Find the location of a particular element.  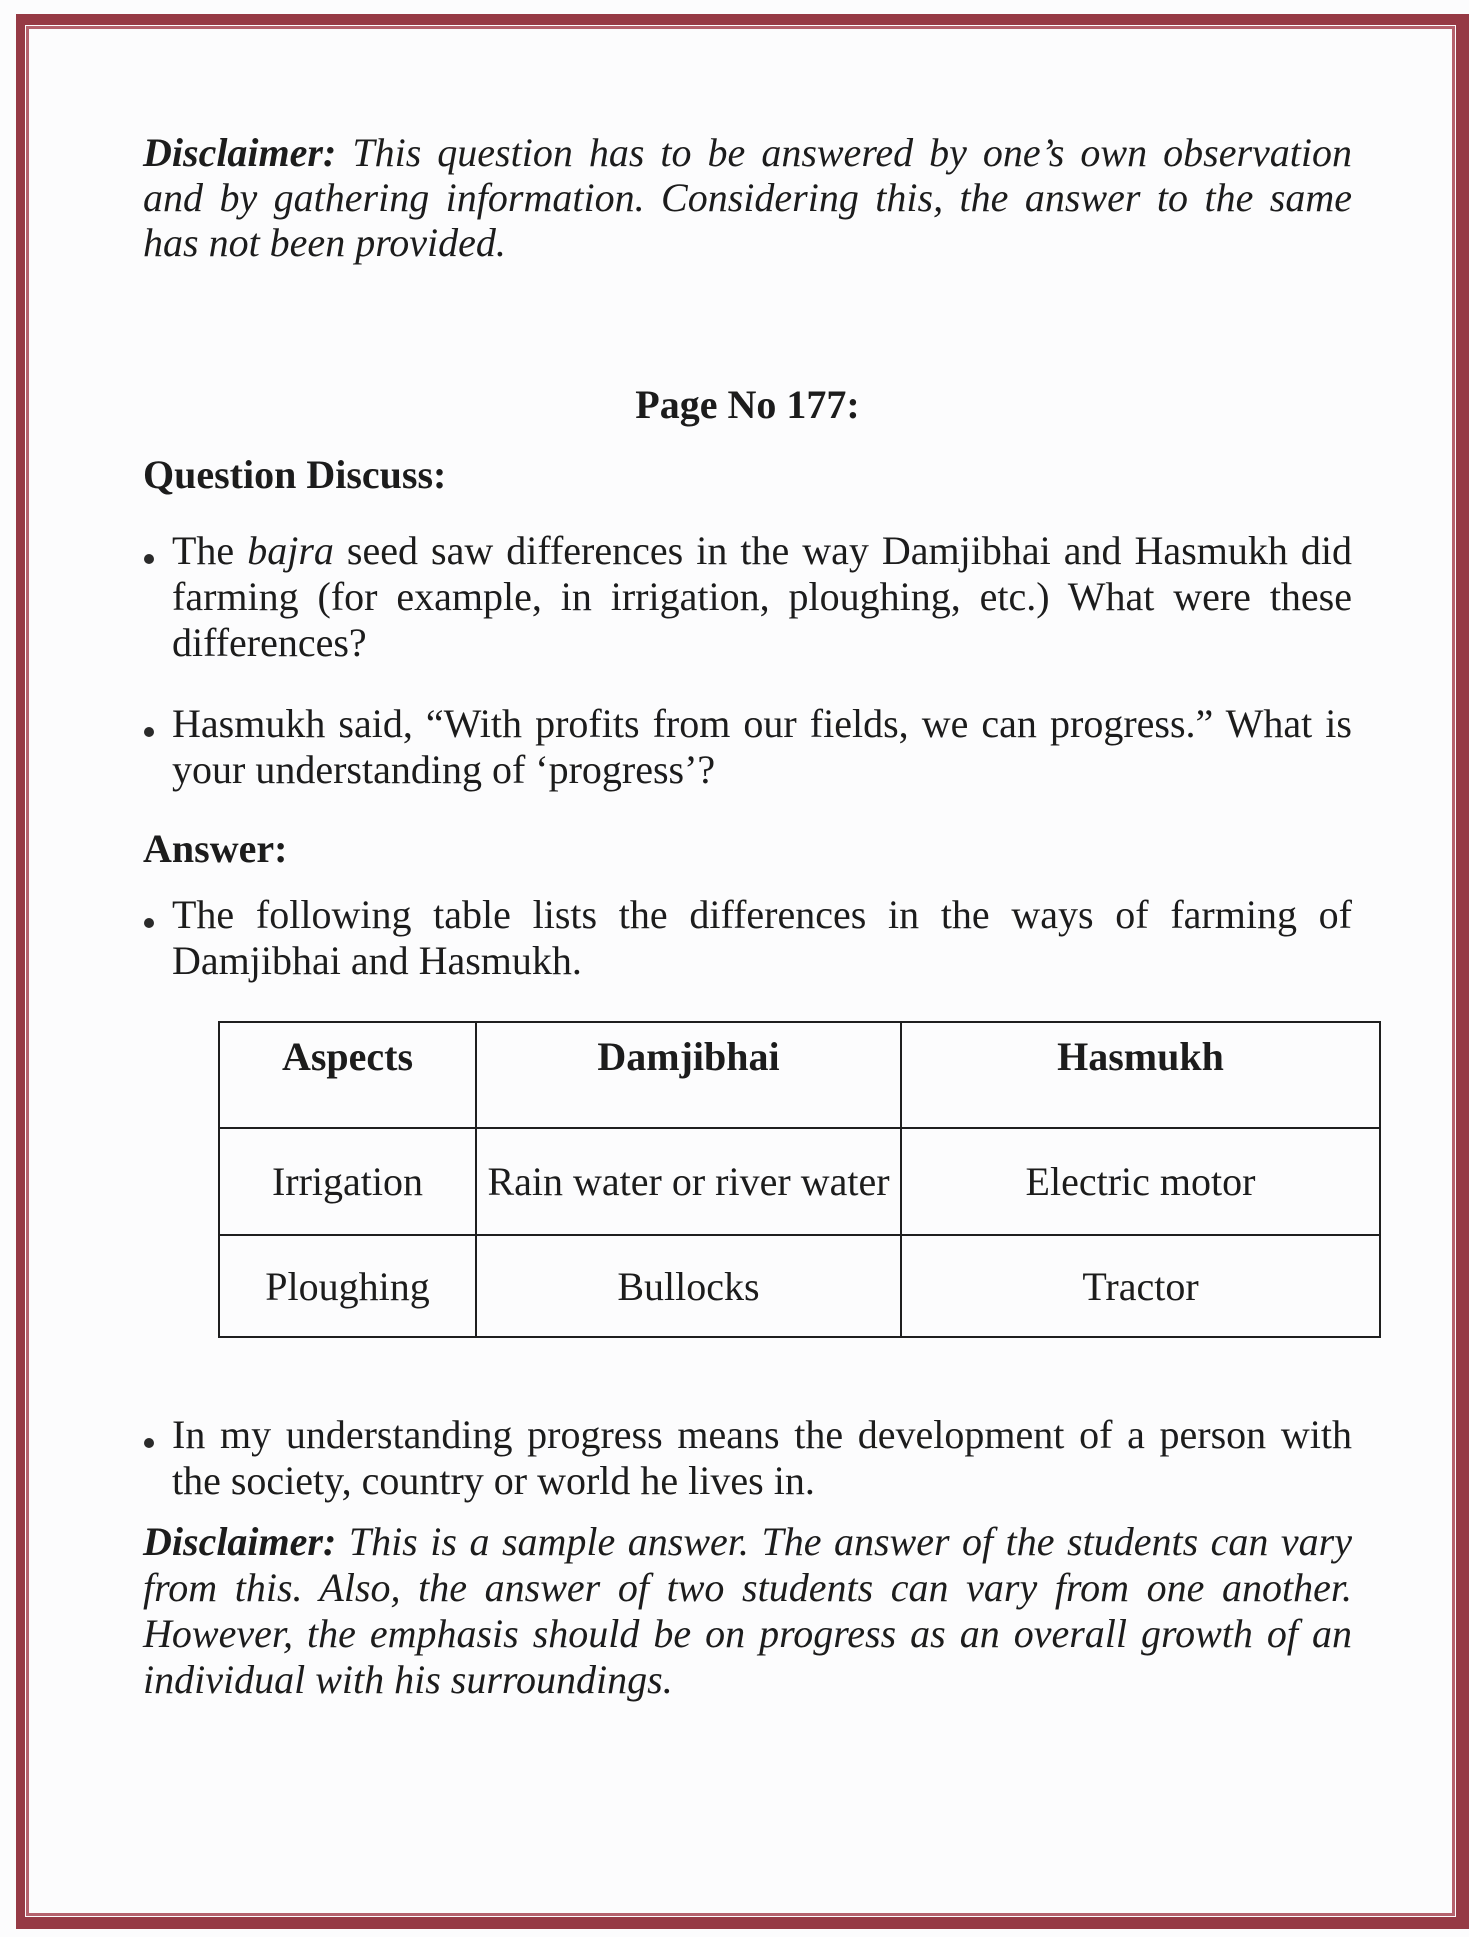

disclaimer-bottom-label: Disclaimer: is located at coordinates (240, 1541).